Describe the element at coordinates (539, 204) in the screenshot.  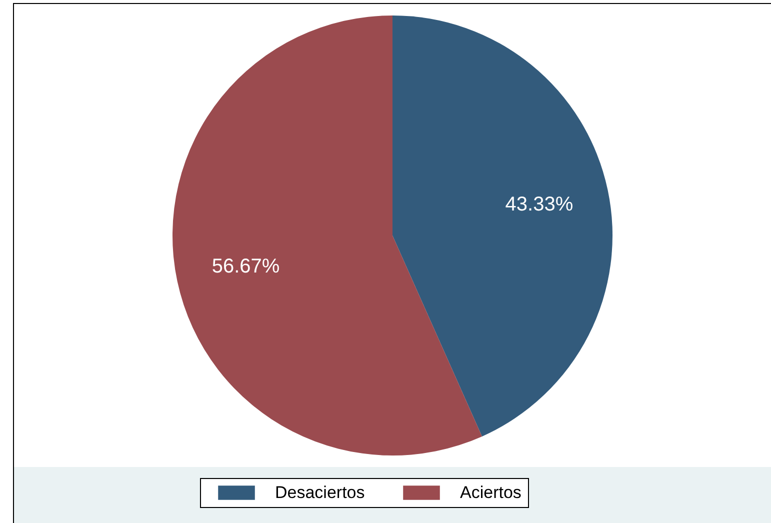
I see `data-label: 43.33%` at that location.